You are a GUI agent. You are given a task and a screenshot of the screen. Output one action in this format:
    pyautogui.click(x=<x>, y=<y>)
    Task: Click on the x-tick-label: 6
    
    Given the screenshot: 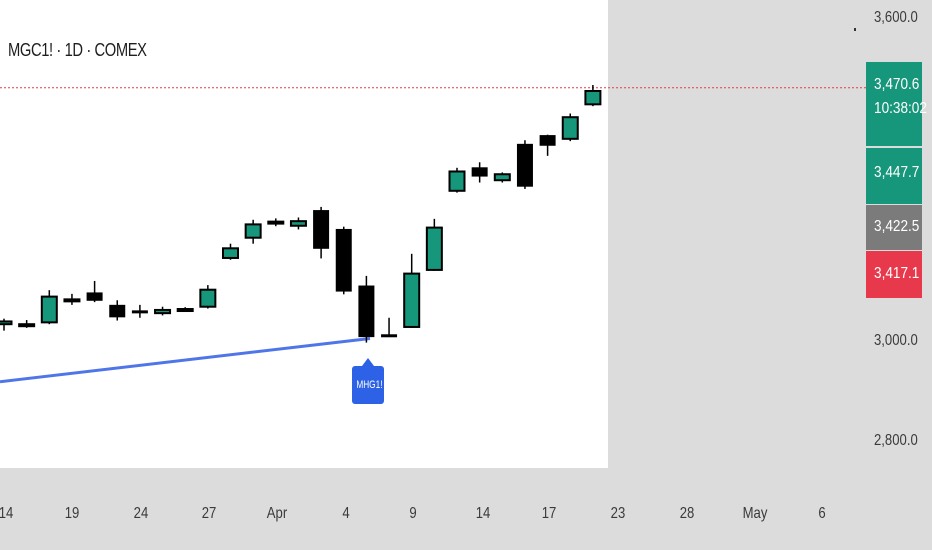 What is the action you would take?
    pyautogui.click(x=821, y=513)
    